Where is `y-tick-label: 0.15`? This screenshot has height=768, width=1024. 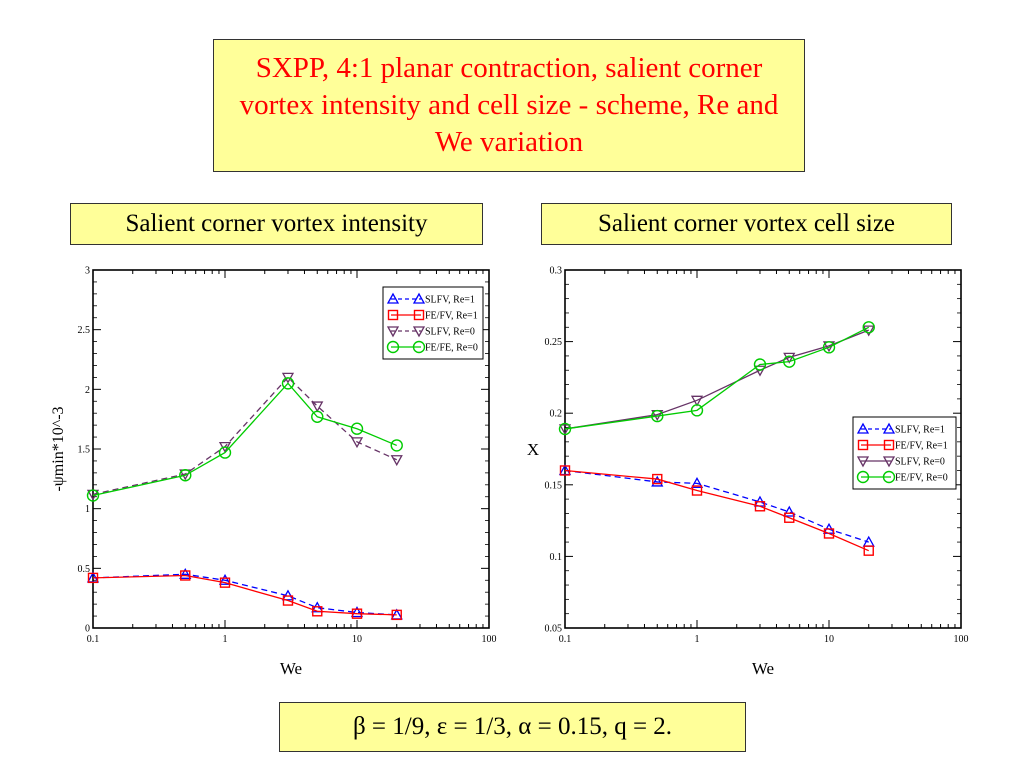
y-tick-label: 0.15 is located at coordinates (554, 485).